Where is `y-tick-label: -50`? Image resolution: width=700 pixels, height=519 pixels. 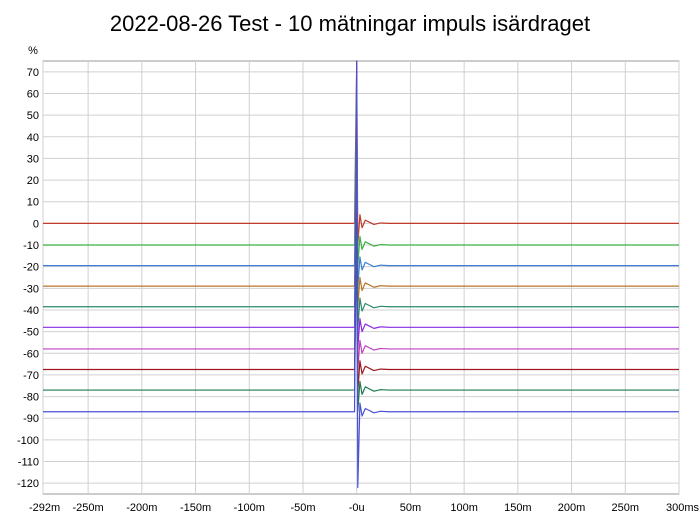 y-tick-label: -50 is located at coordinates (31, 333).